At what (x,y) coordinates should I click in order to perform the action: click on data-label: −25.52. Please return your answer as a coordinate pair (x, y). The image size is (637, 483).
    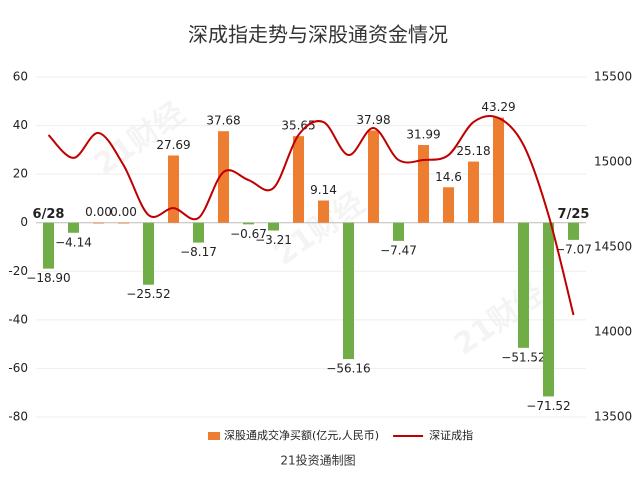
    Looking at the image, I should click on (148, 294).